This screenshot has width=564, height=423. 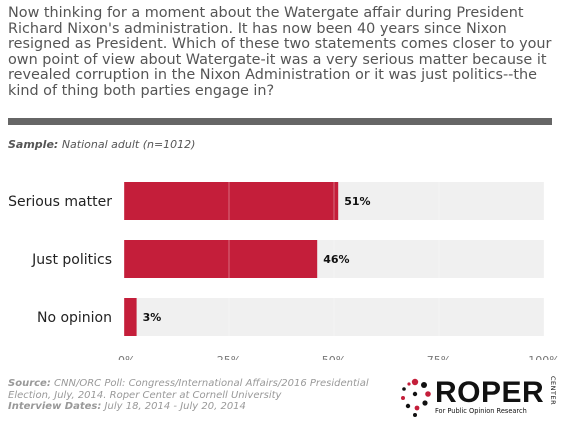 What do you see at coordinates (280, 121) in the screenshot?
I see `header-rule` at bounding box center [280, 121].